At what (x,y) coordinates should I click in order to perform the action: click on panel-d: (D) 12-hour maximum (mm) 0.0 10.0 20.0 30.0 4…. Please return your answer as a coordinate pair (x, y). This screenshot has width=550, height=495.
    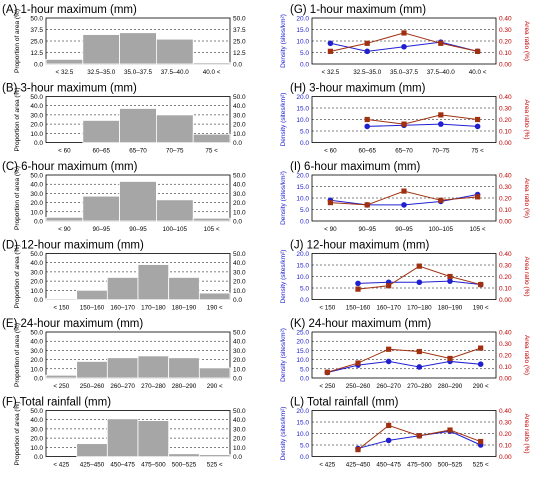
    Looking at the image, I should click on (124, 276).